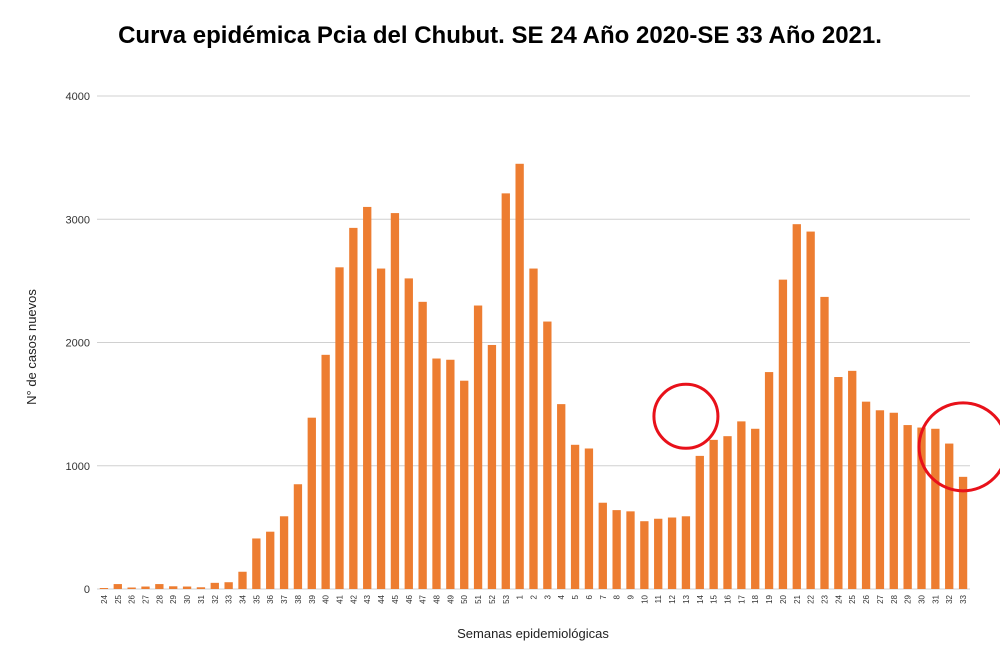 The height and width of the screenshot is (667, 1000). Describe the element at coordinates (825, 598) in the screenshot. I see `x-tick-label: 23` at that location.